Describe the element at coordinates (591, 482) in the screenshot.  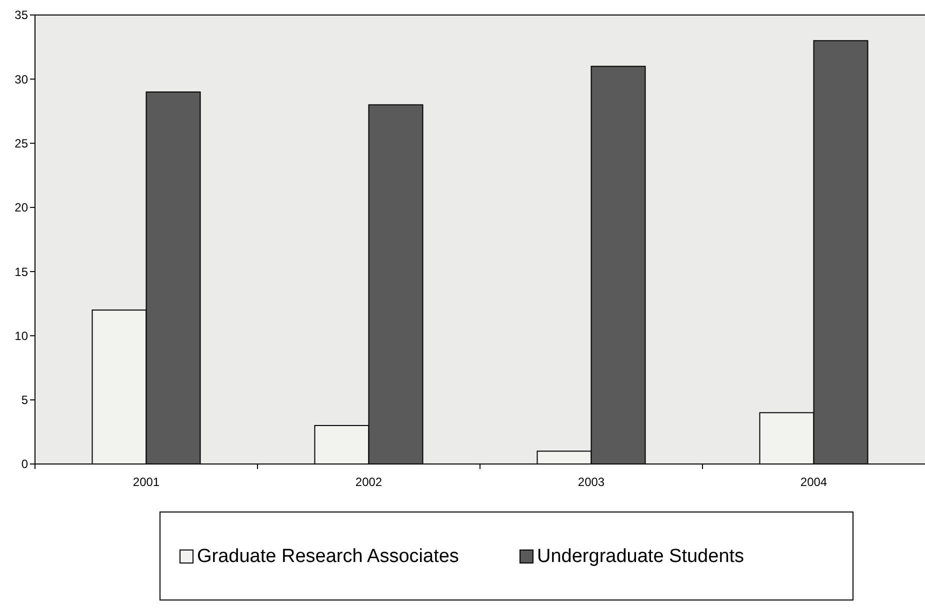
I see `x-tick-label: 2003` at that location.